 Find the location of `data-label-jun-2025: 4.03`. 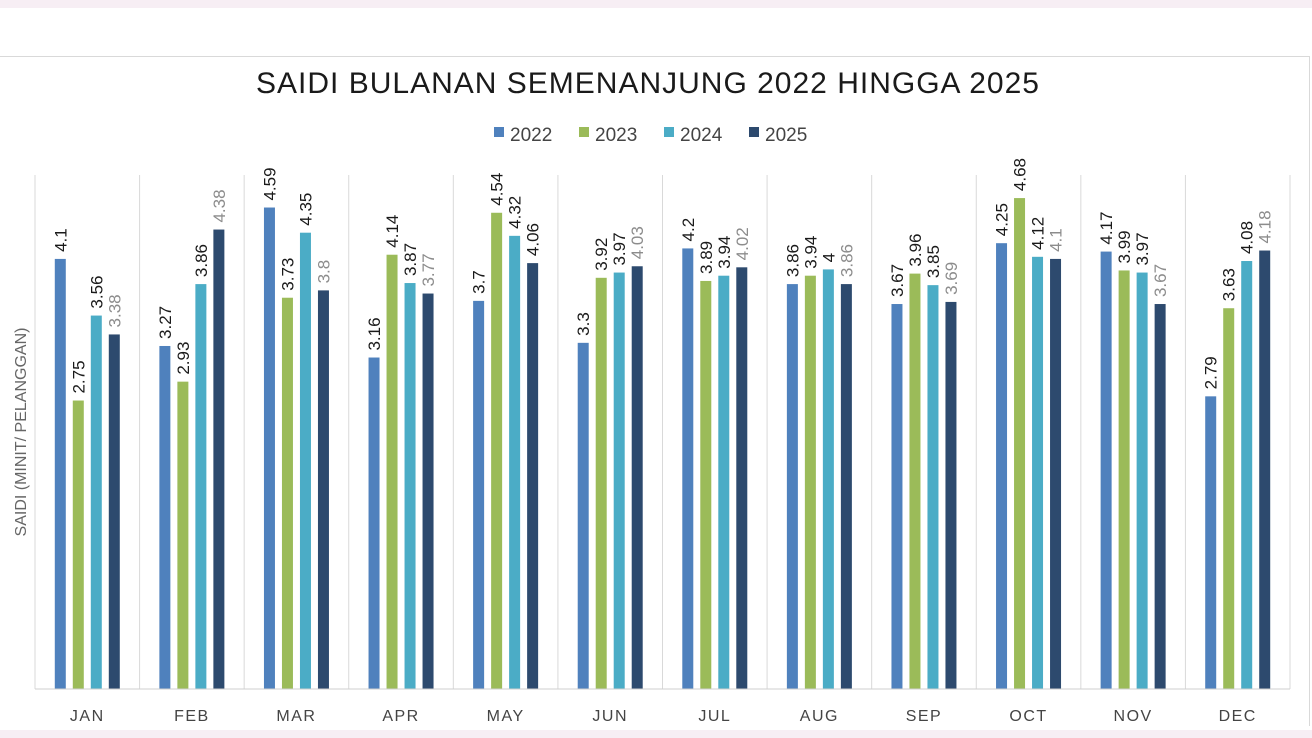

data-label-jun-2025: 4.03 is located at coordinates (637, 242).